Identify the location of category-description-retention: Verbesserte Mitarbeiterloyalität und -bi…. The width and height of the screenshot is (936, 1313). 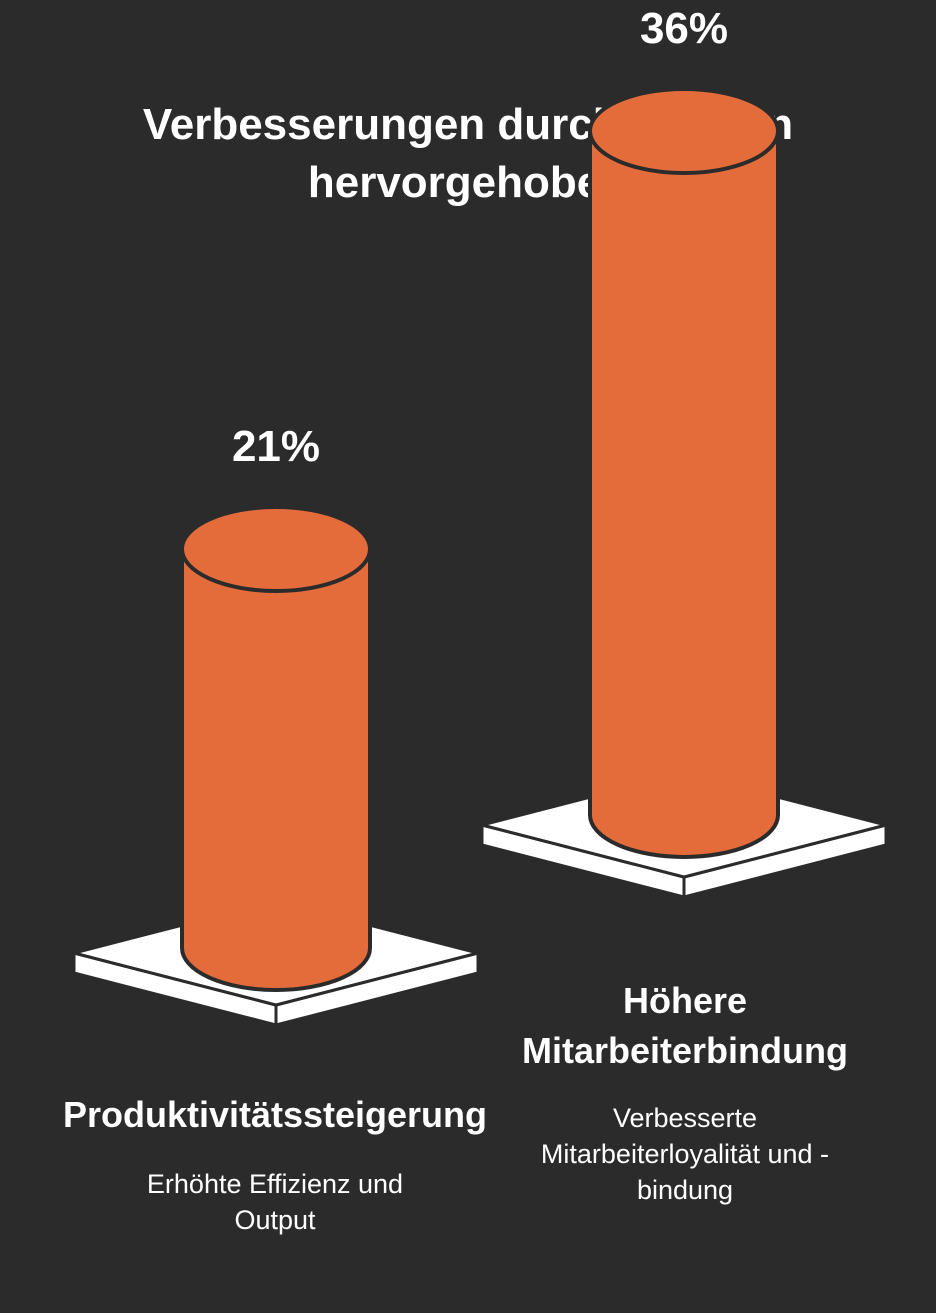
(685, 1154).